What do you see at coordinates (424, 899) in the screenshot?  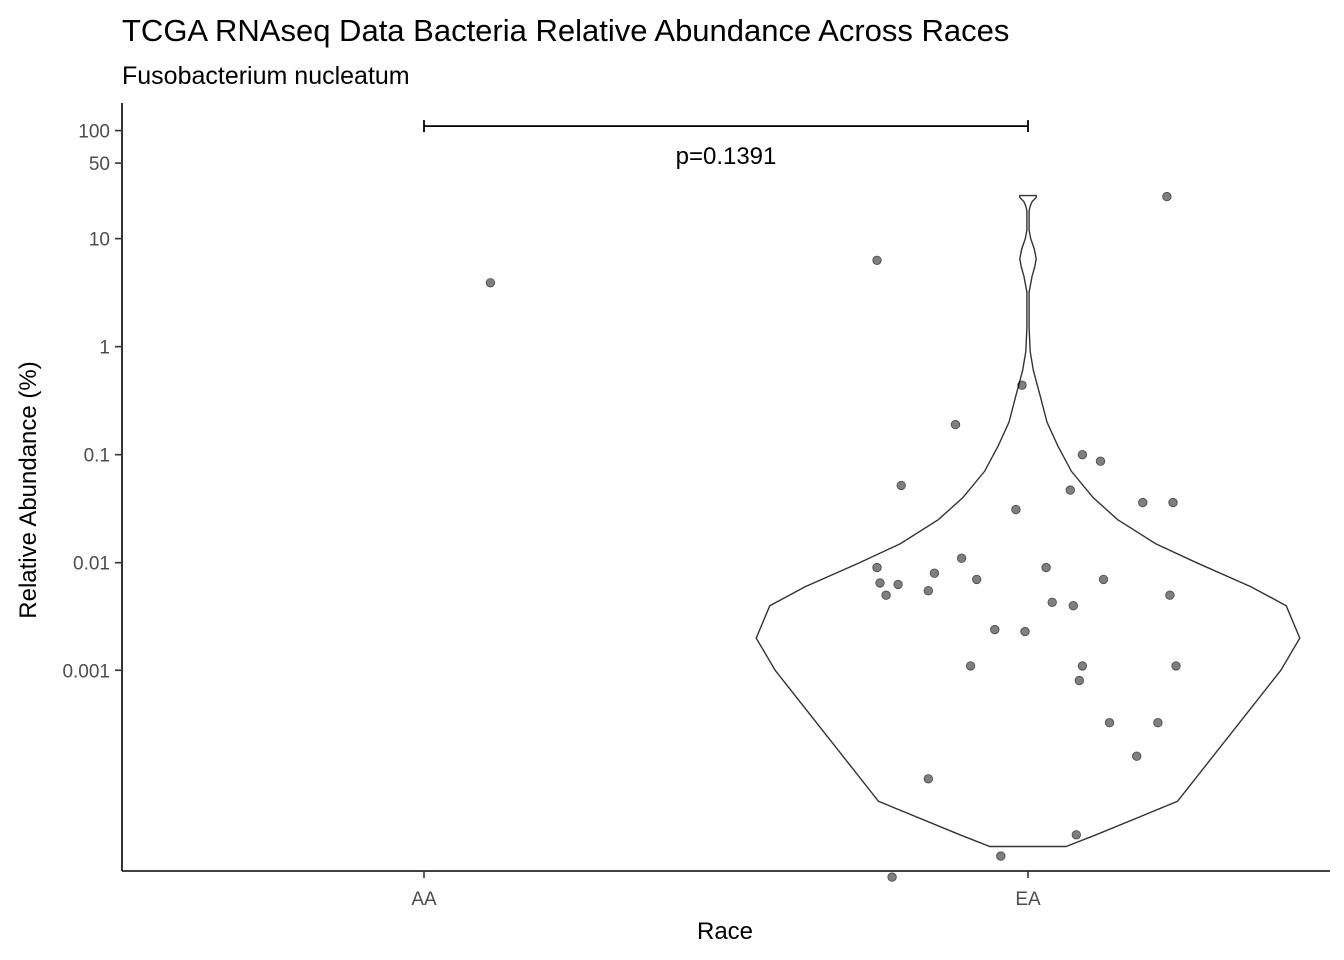 I see `x-tick-label-aa: AA` at bounding box center [424, 899].